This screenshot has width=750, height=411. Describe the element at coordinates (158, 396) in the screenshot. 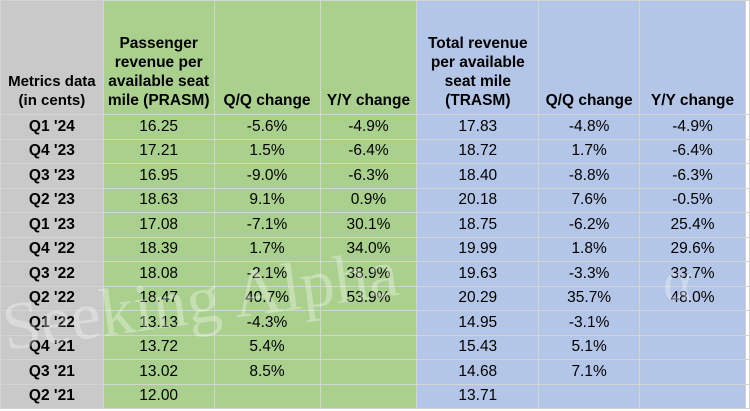

I see `prasm-cell: 12.00` at that location.